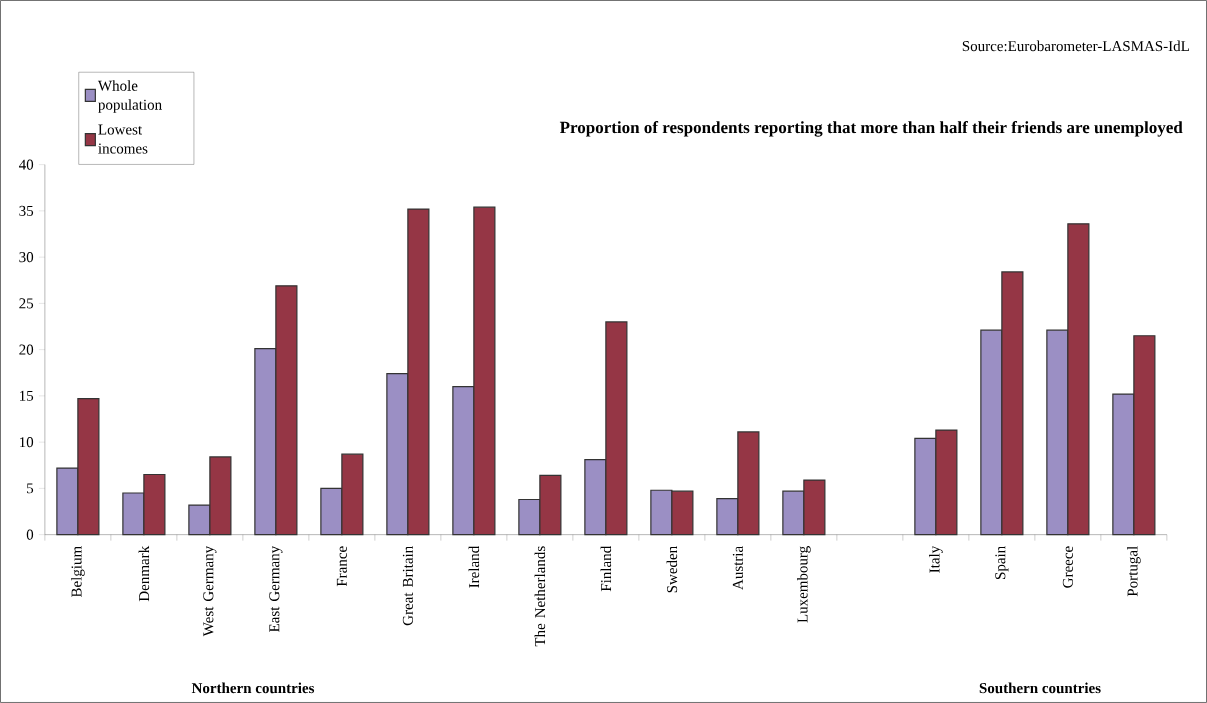 The image size is (1207, 703). I want to click on x-tick-label: East Germany, so click(276, 589).